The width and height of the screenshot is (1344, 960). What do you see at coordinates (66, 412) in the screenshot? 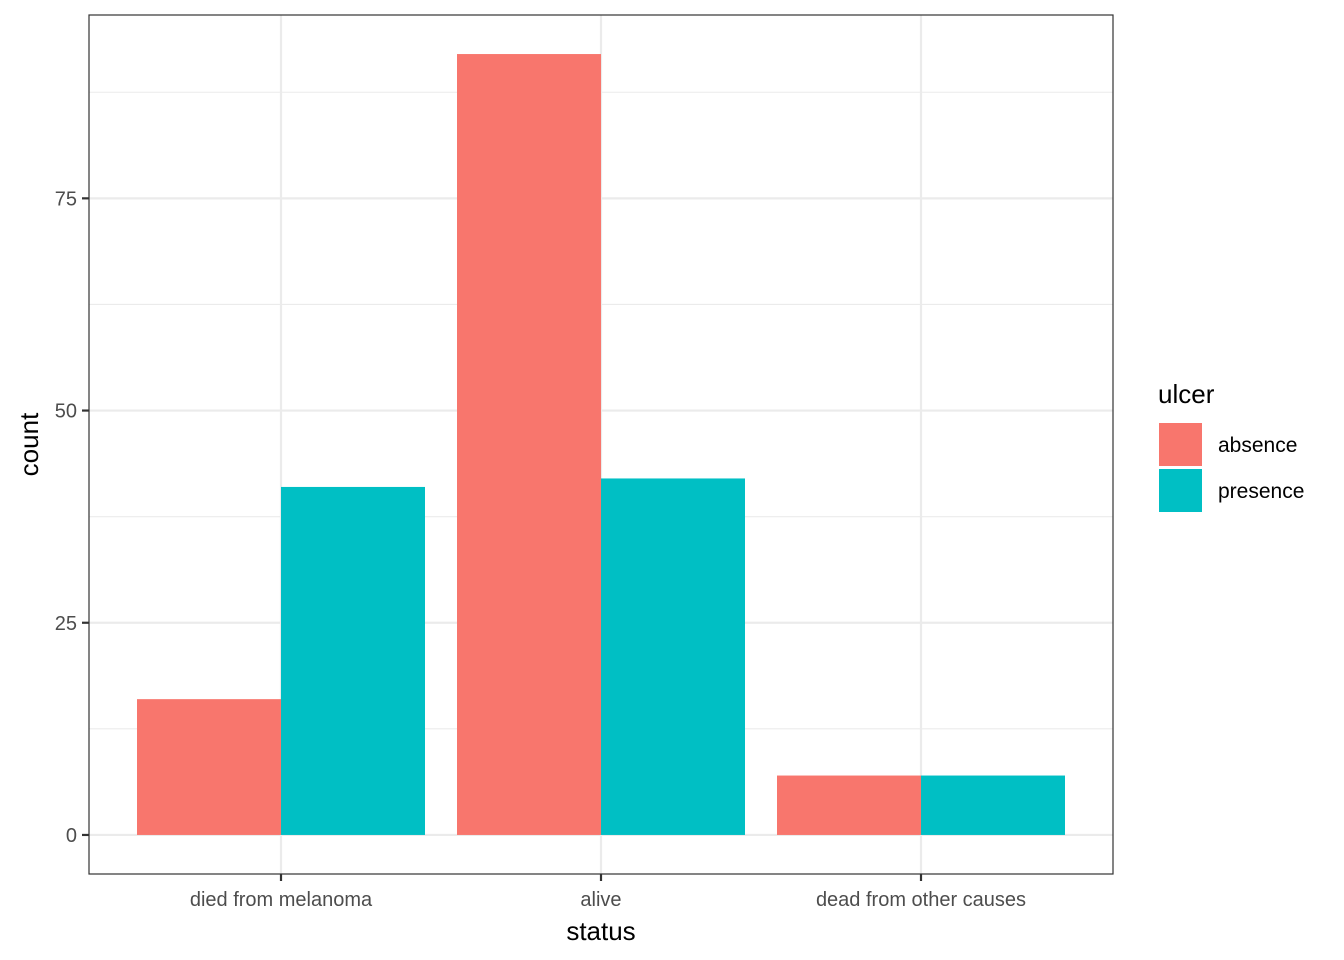
I see `y-tick-label: 50` at bounding box center [66, 412].